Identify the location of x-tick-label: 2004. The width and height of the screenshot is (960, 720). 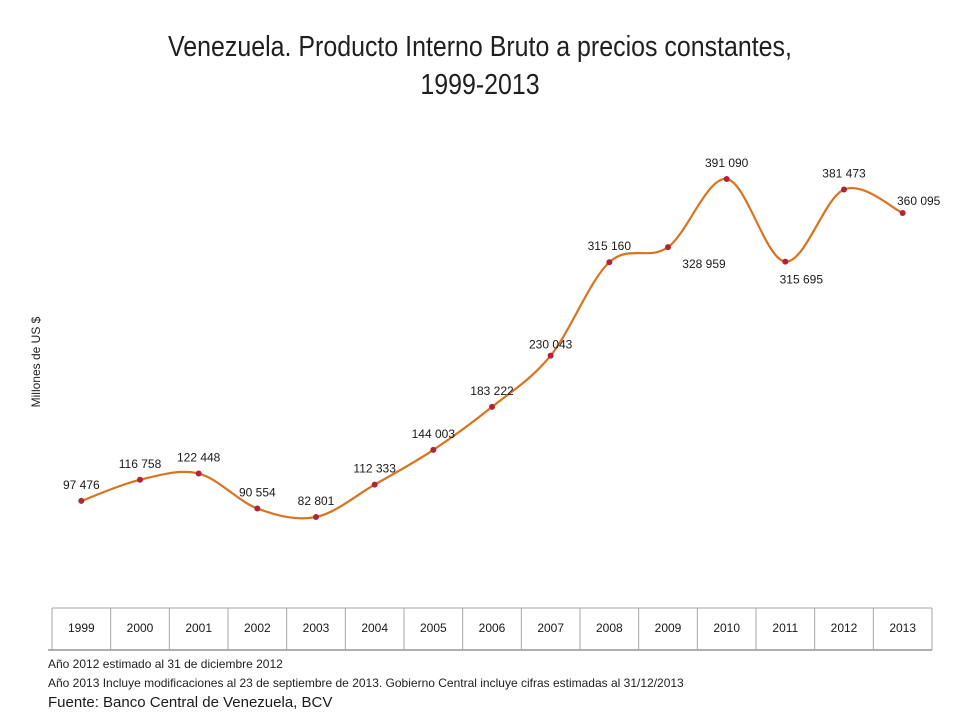
(374, 628).